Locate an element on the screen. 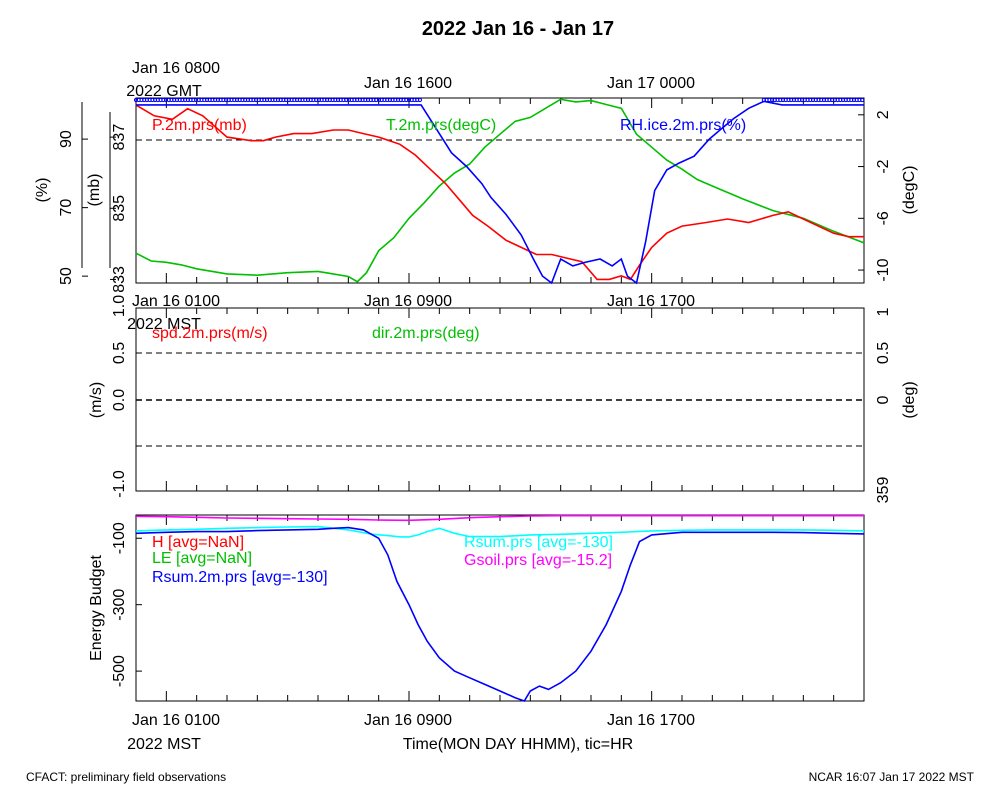 The width and height of the screenshot is (1000, 800). y-tick-label: 835 is located at coordinates (119, 208).